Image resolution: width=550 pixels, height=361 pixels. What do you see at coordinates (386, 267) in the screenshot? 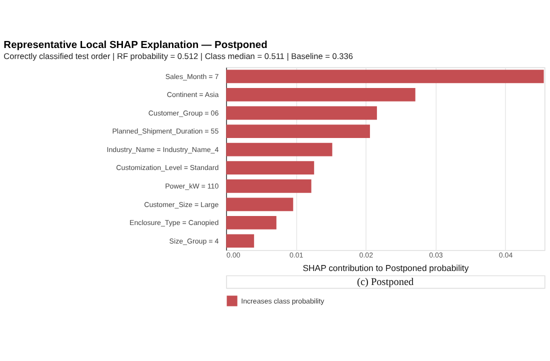
I see `x-axis-title: SHAP contribution to Postponed probability` at bounding box center [386, 267].